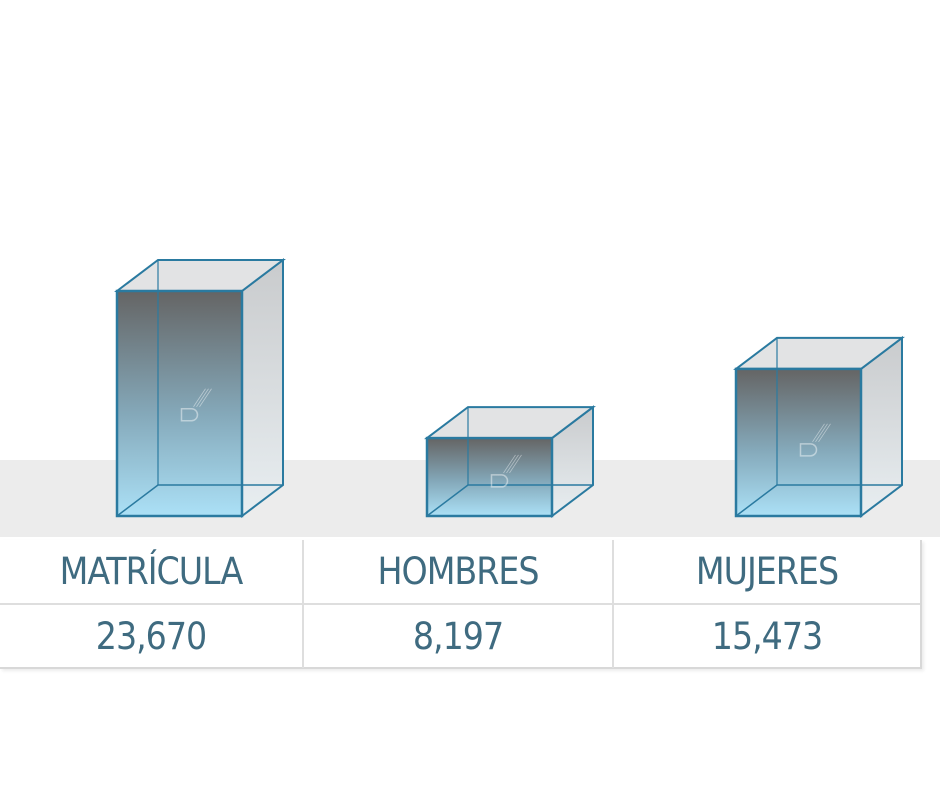  Describe the element at coordinates (766, 636) in the screenshot. I see `value-mujeres: 15,473` at that location.